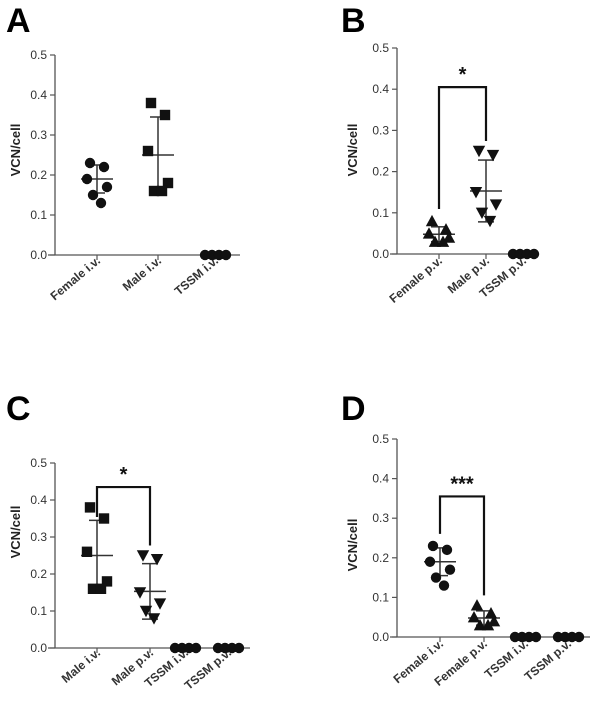 The image size is (600, 718). I want to click on panel-letter: A, so click(18, 21).